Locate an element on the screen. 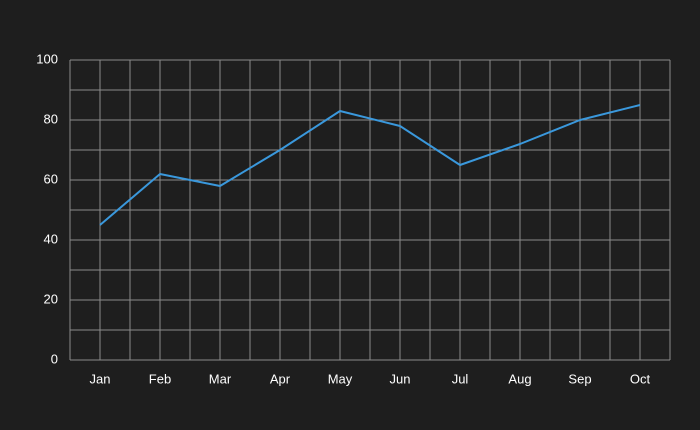 The width and height of the screenshot is (700, 430). x-tick-label: Oct is located at coordinates (640, 378).